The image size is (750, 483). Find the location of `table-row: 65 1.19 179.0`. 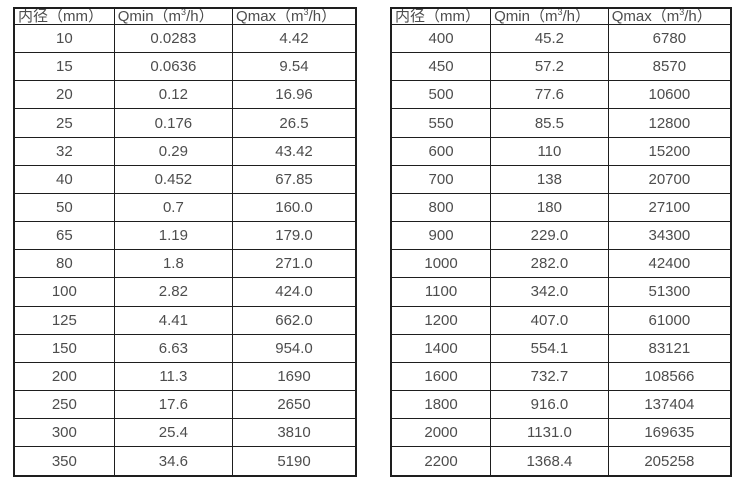

table-row: 65 1.19 179.0 is located at coordinates (185, 236).